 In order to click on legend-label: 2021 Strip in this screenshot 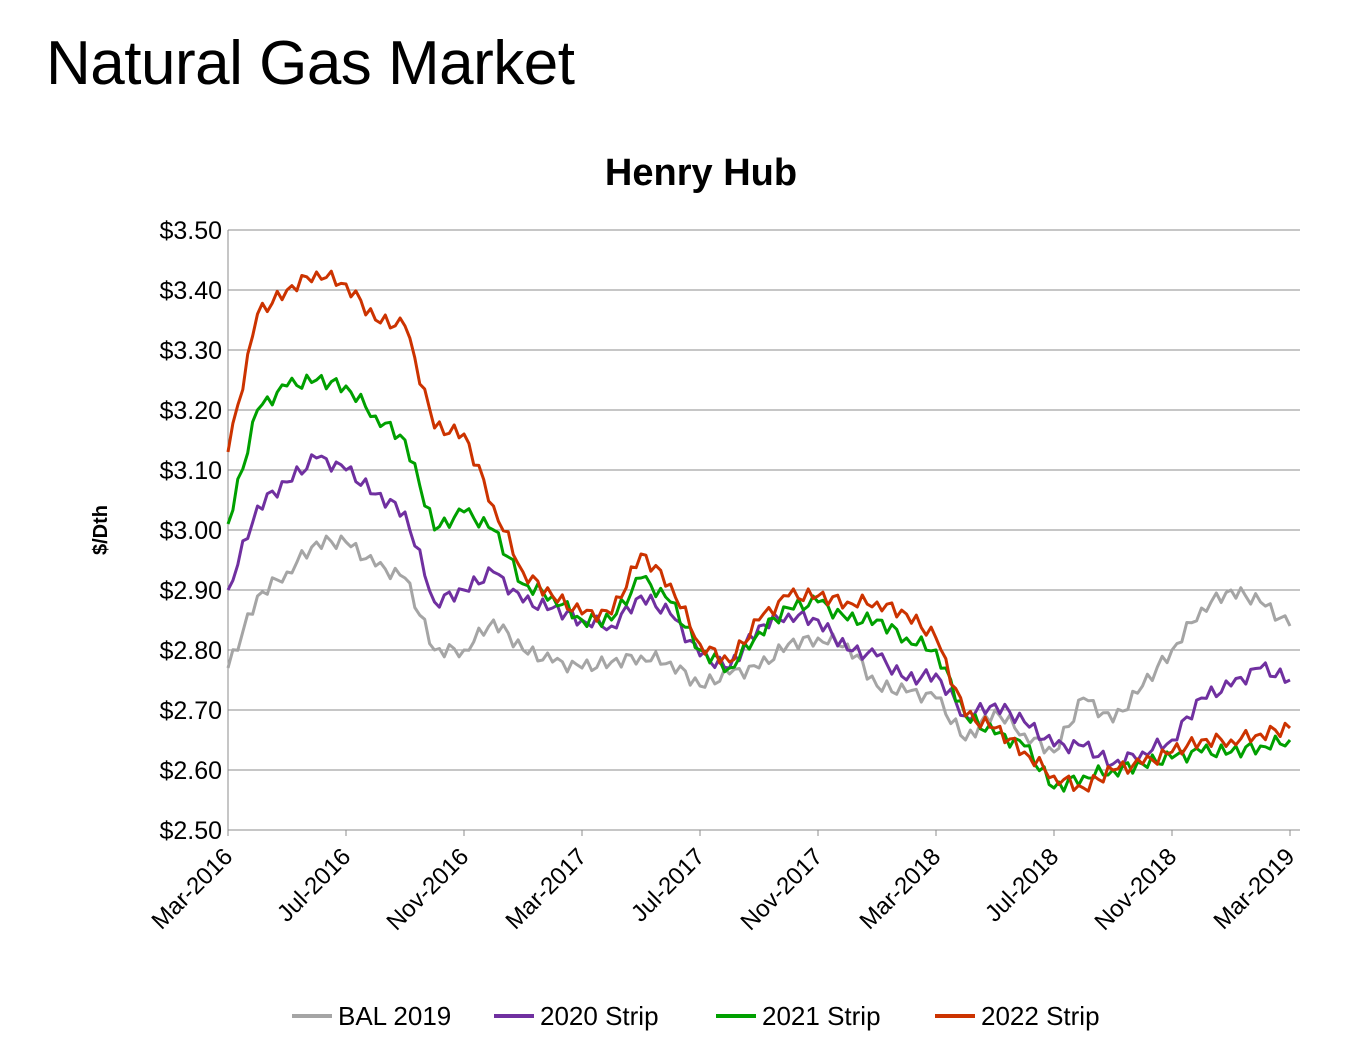, I will do `click(821, 1016)`.